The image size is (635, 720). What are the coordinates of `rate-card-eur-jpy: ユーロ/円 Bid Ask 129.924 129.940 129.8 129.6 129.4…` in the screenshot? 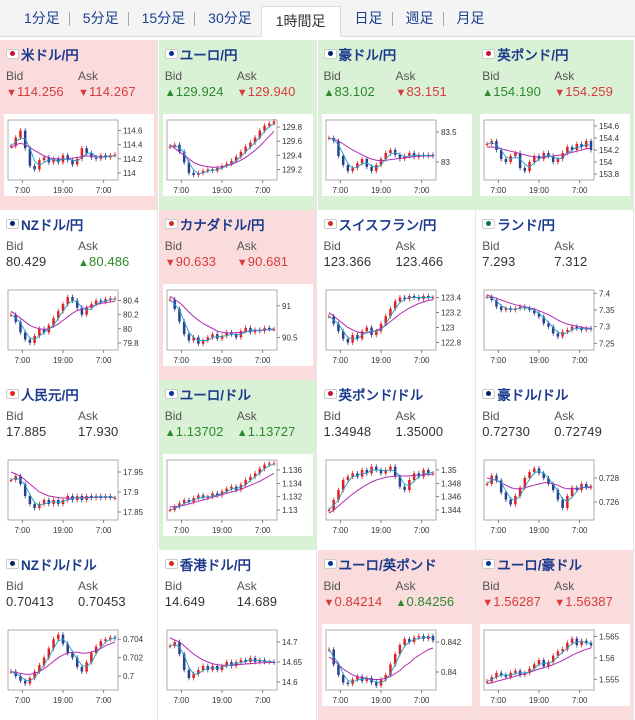 It's located at (237, 126).